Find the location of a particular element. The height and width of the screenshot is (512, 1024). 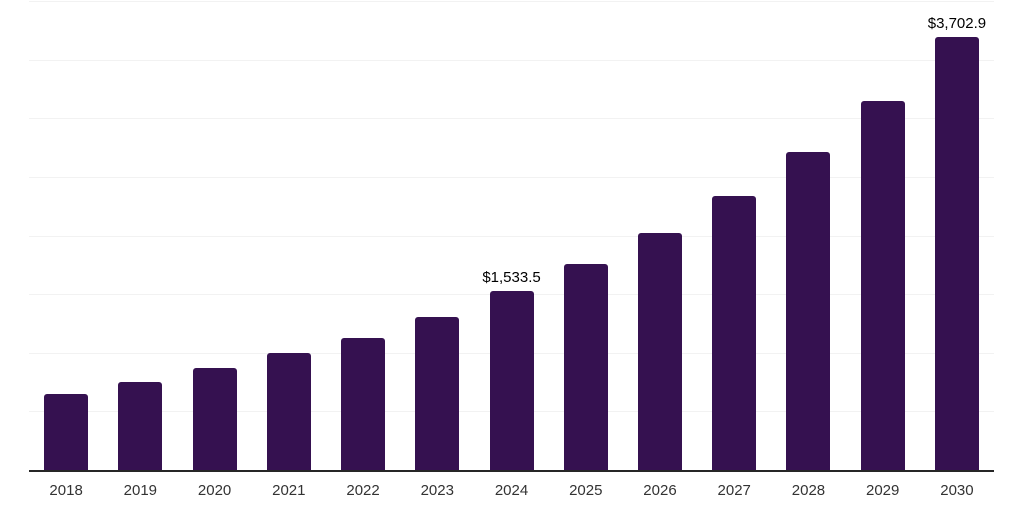

bar-2027 is located at coordinates (734, 333).